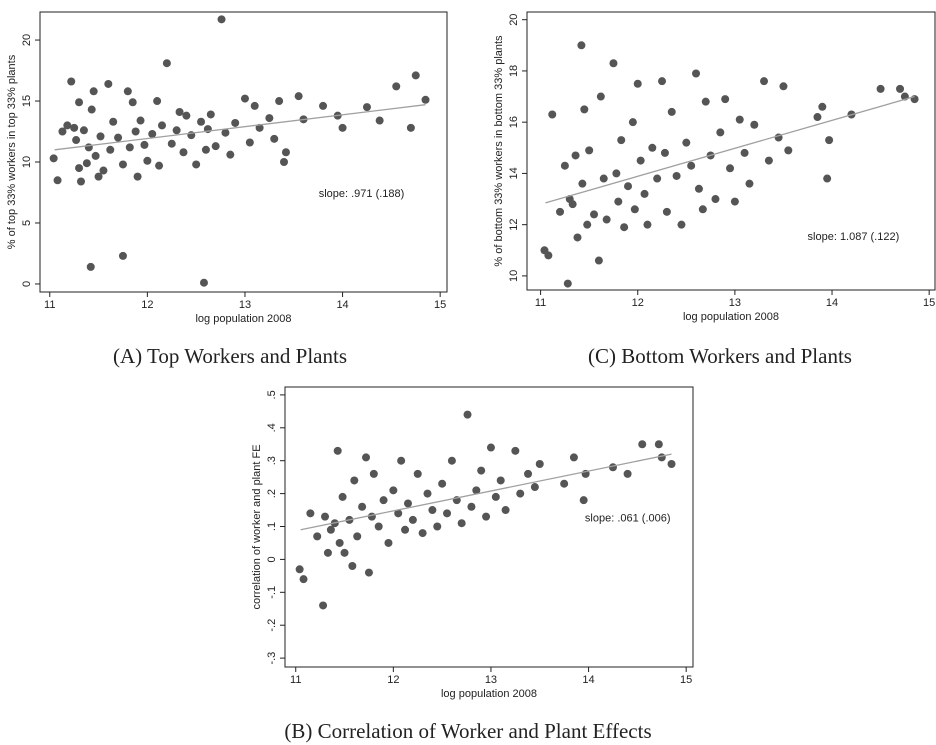  Describe the element at coordinates (272, 658) in the screenshot. I see `y-tick-label: -.3` at that location.